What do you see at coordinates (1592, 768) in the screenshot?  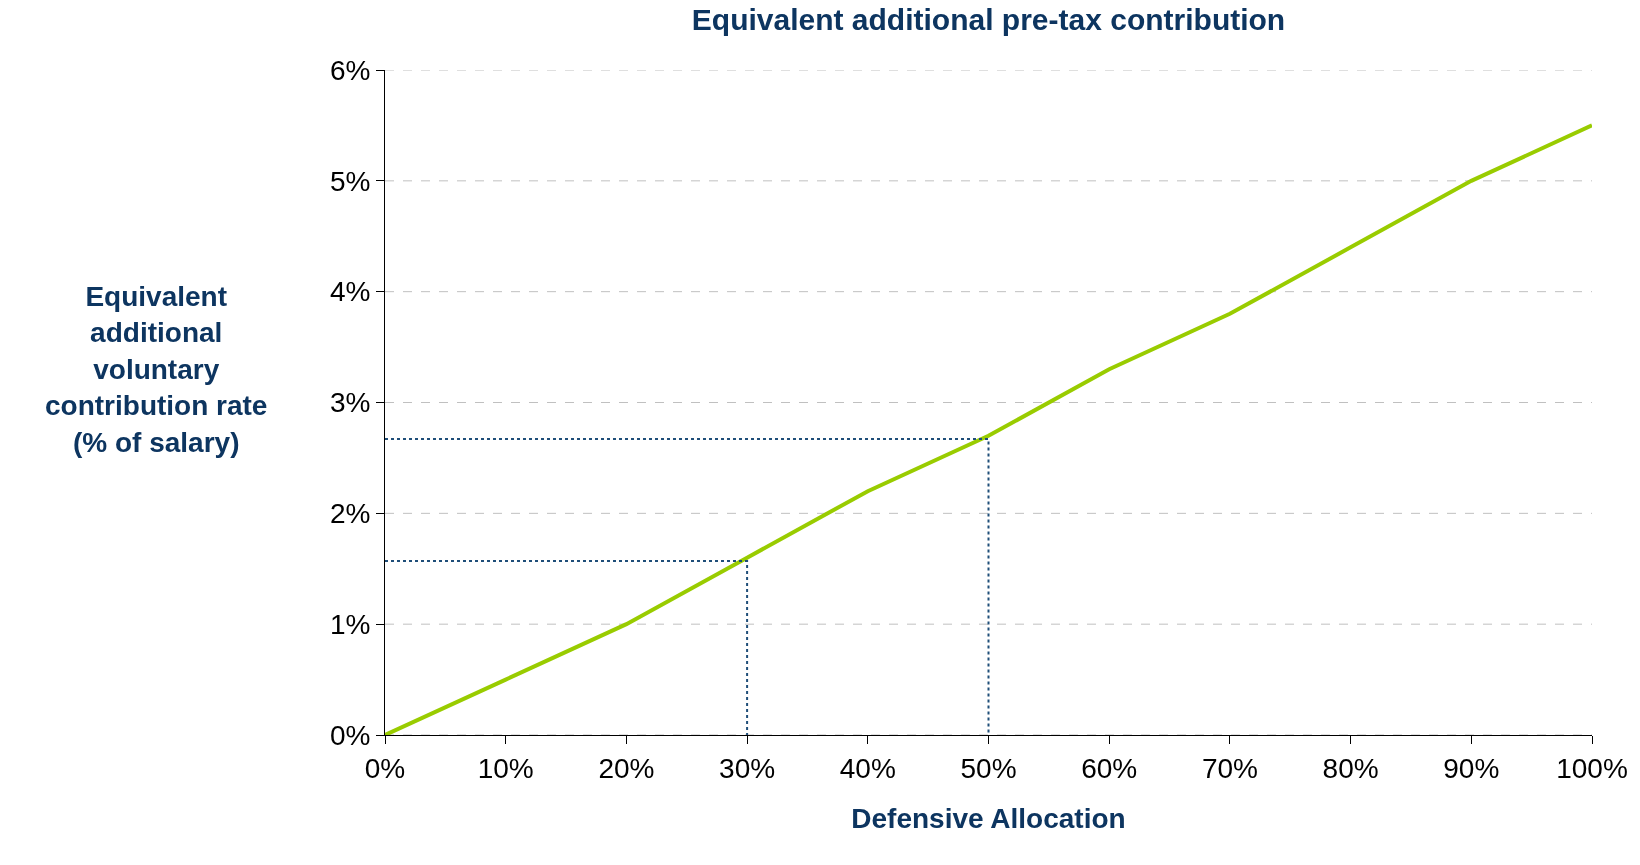 I see `x-tick-label: 100%` at bounding box center [1592, 768].